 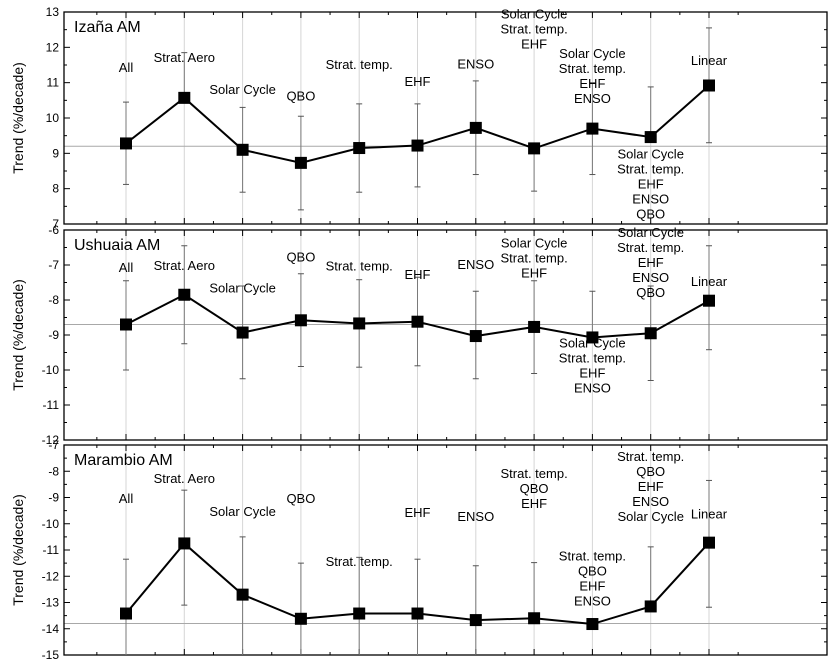 What do you see at coordinates (53, 265) in the screenshot?
I see `y-tick-label: -7` at bounding box center [53, 265].